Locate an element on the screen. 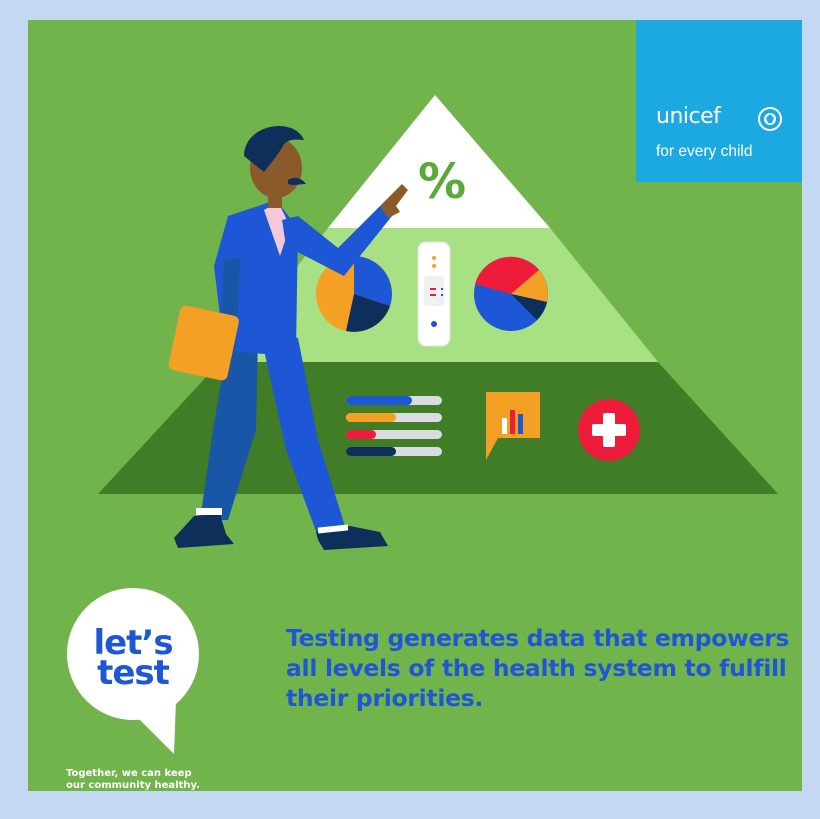 This screenshot has width=820, height=819. percent-icon: % is located at coordinates (442, 182).